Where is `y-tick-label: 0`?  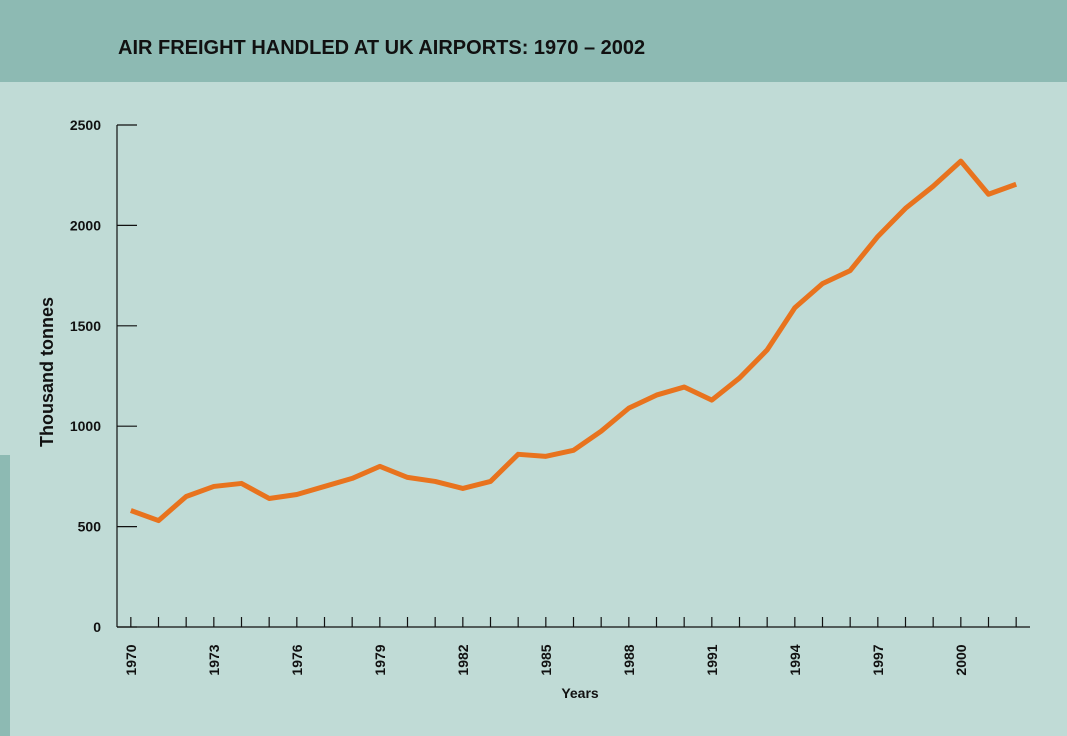
y-tick-label: 0 is located at coordinates (97, 627).